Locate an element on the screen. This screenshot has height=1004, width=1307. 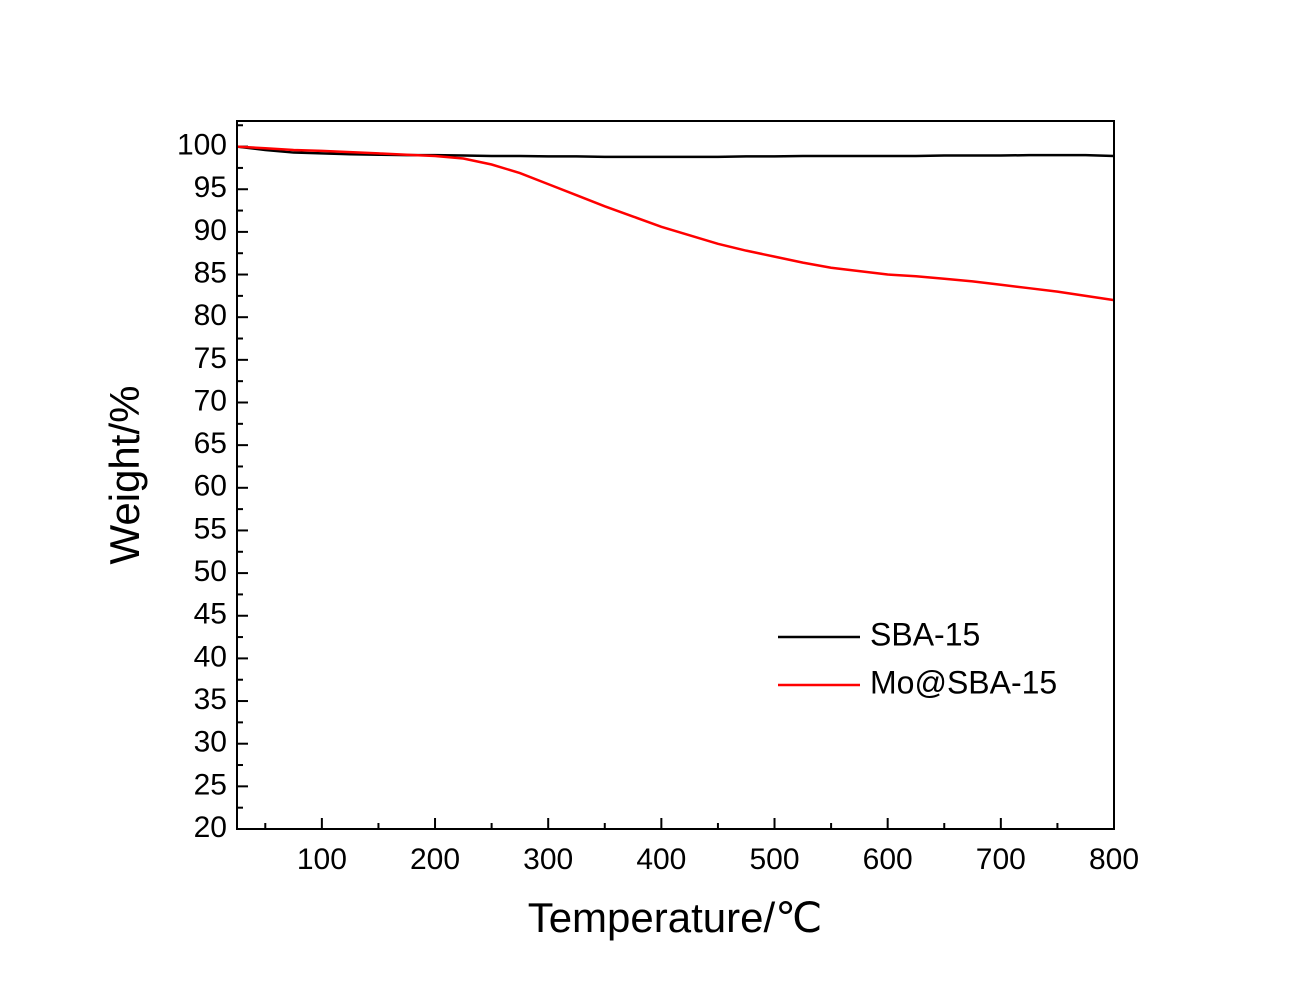
x-tick-label: 300 is located at coordinates (548, 859).